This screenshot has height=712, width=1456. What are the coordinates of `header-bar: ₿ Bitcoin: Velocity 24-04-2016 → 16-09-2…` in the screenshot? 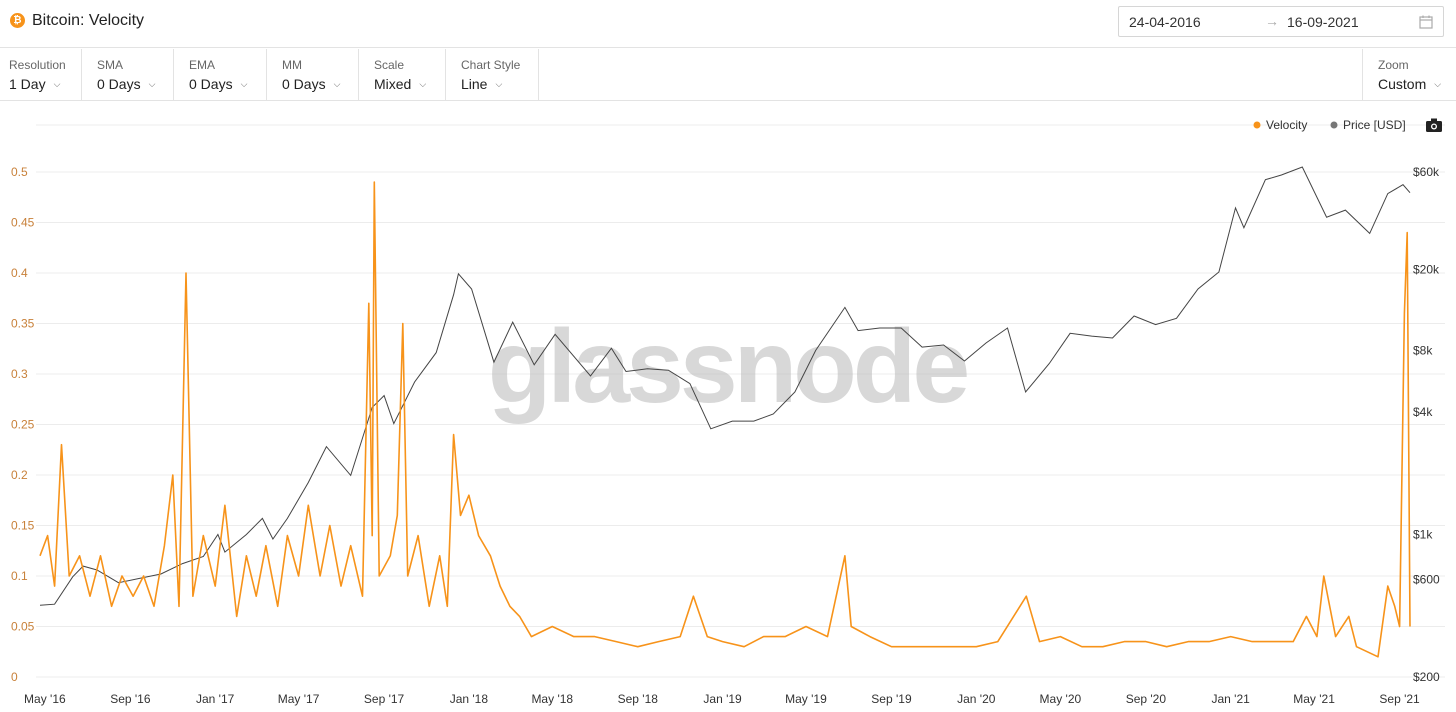 It's located at (728, 24).